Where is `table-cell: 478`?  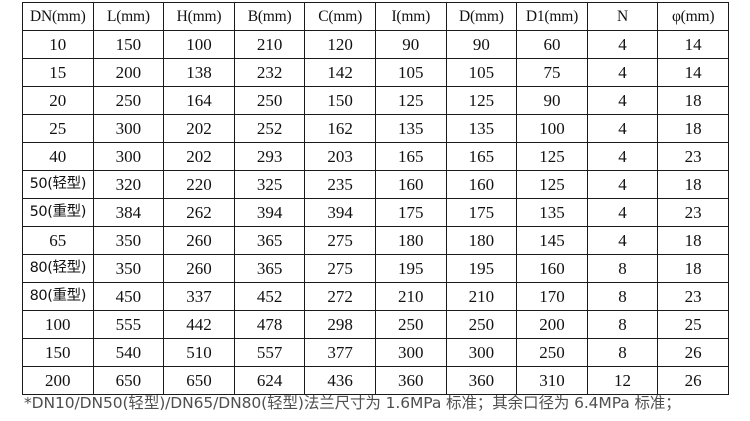
table-cell: 478 is located at coordinates (269, 324).